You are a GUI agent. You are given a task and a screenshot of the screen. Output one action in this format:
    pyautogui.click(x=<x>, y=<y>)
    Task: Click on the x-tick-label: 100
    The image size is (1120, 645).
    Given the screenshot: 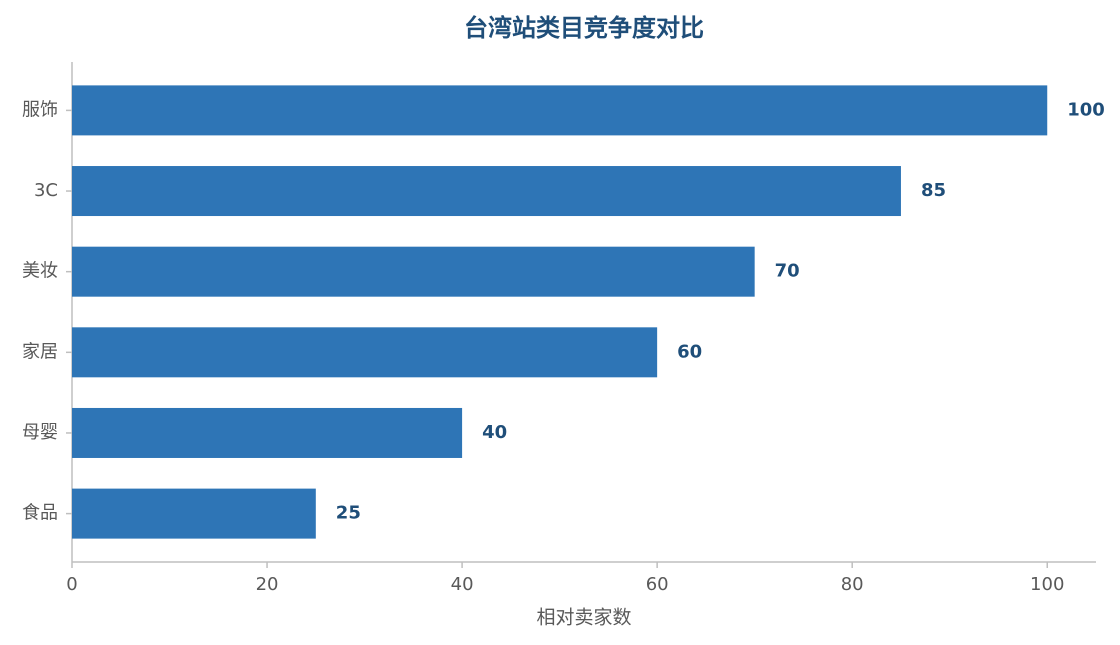 What is the action you would take?
    pyautogui.click(x=1047, y=584)
    